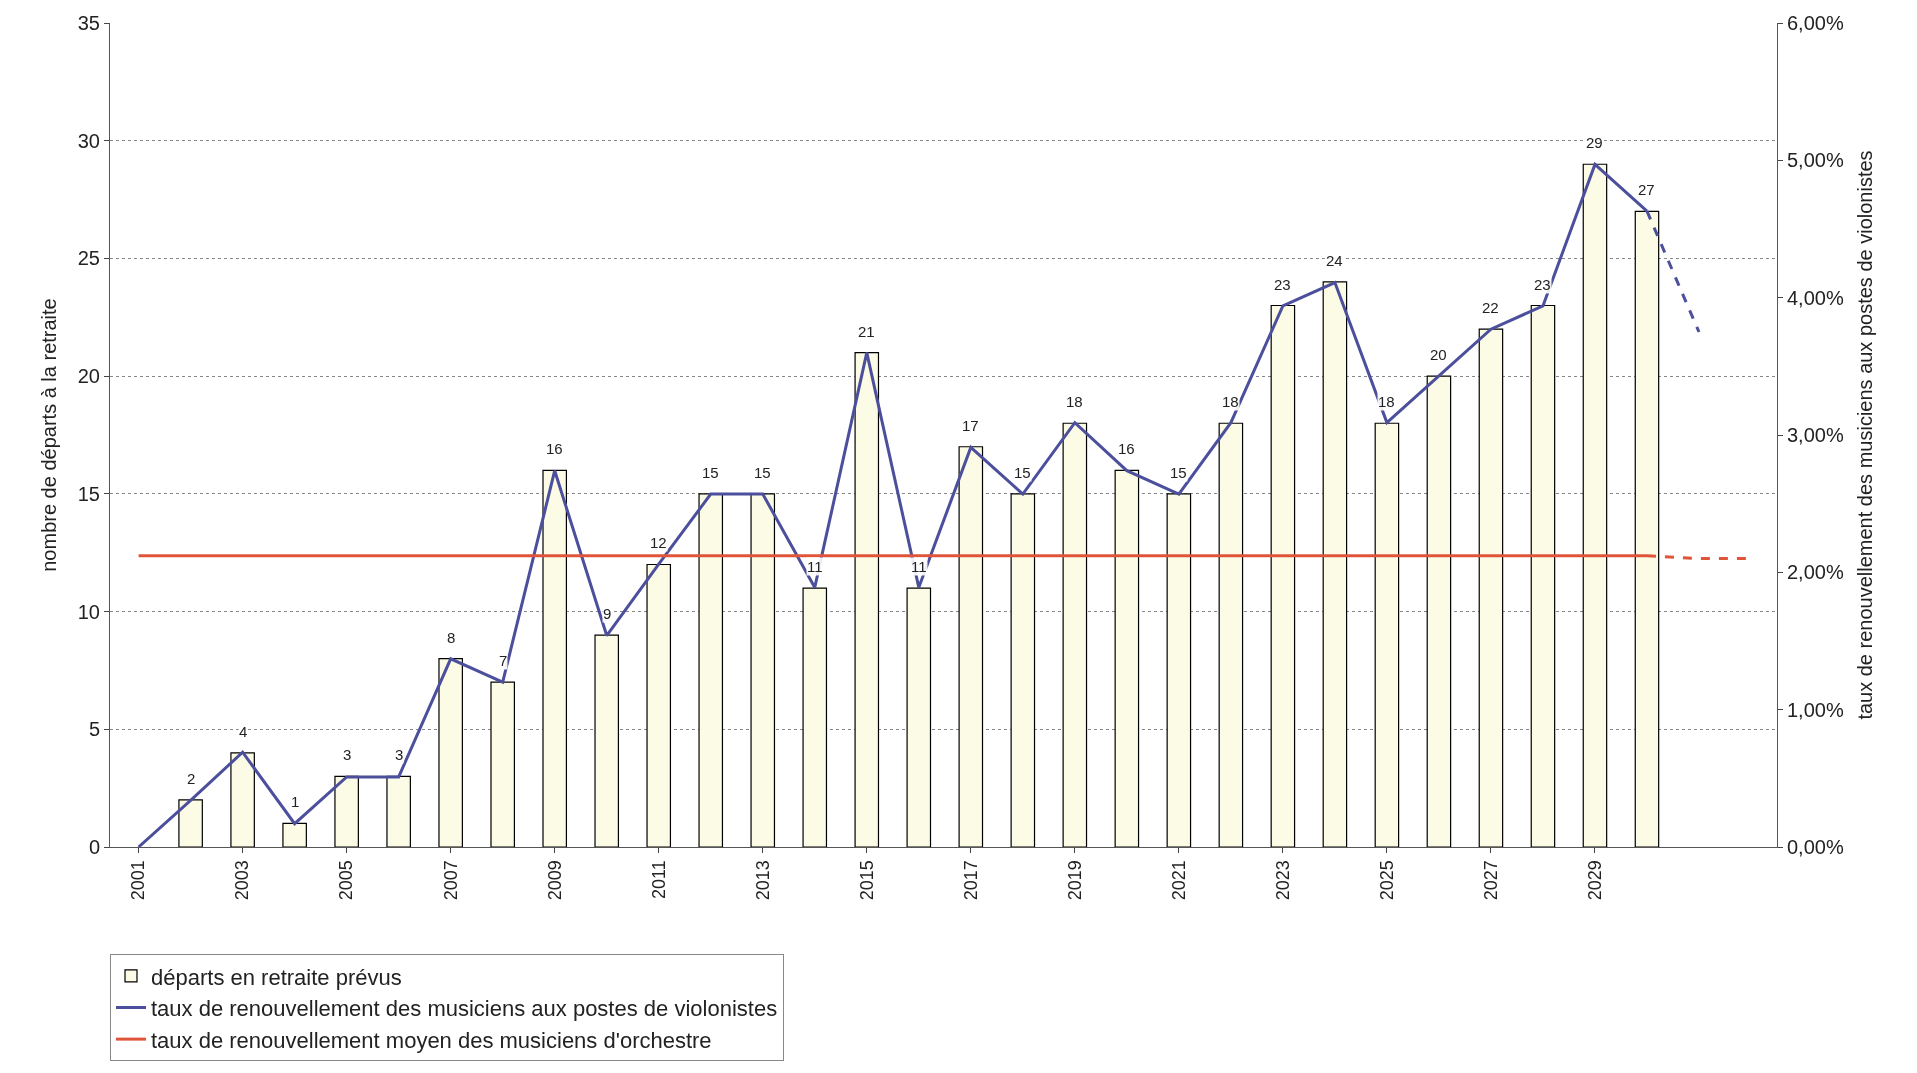 The width and height of the screenshot is (1917, 1073). I want to click on y-tick-label: 30, so click(88, 140).